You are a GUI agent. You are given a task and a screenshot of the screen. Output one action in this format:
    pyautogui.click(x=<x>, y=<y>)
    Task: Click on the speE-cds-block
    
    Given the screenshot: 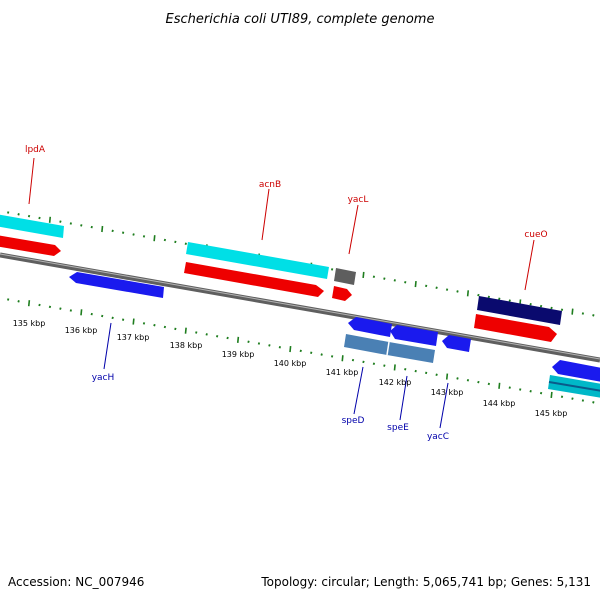 What is the action you would take?
    pyautogui.click(x=411, y=352)
    